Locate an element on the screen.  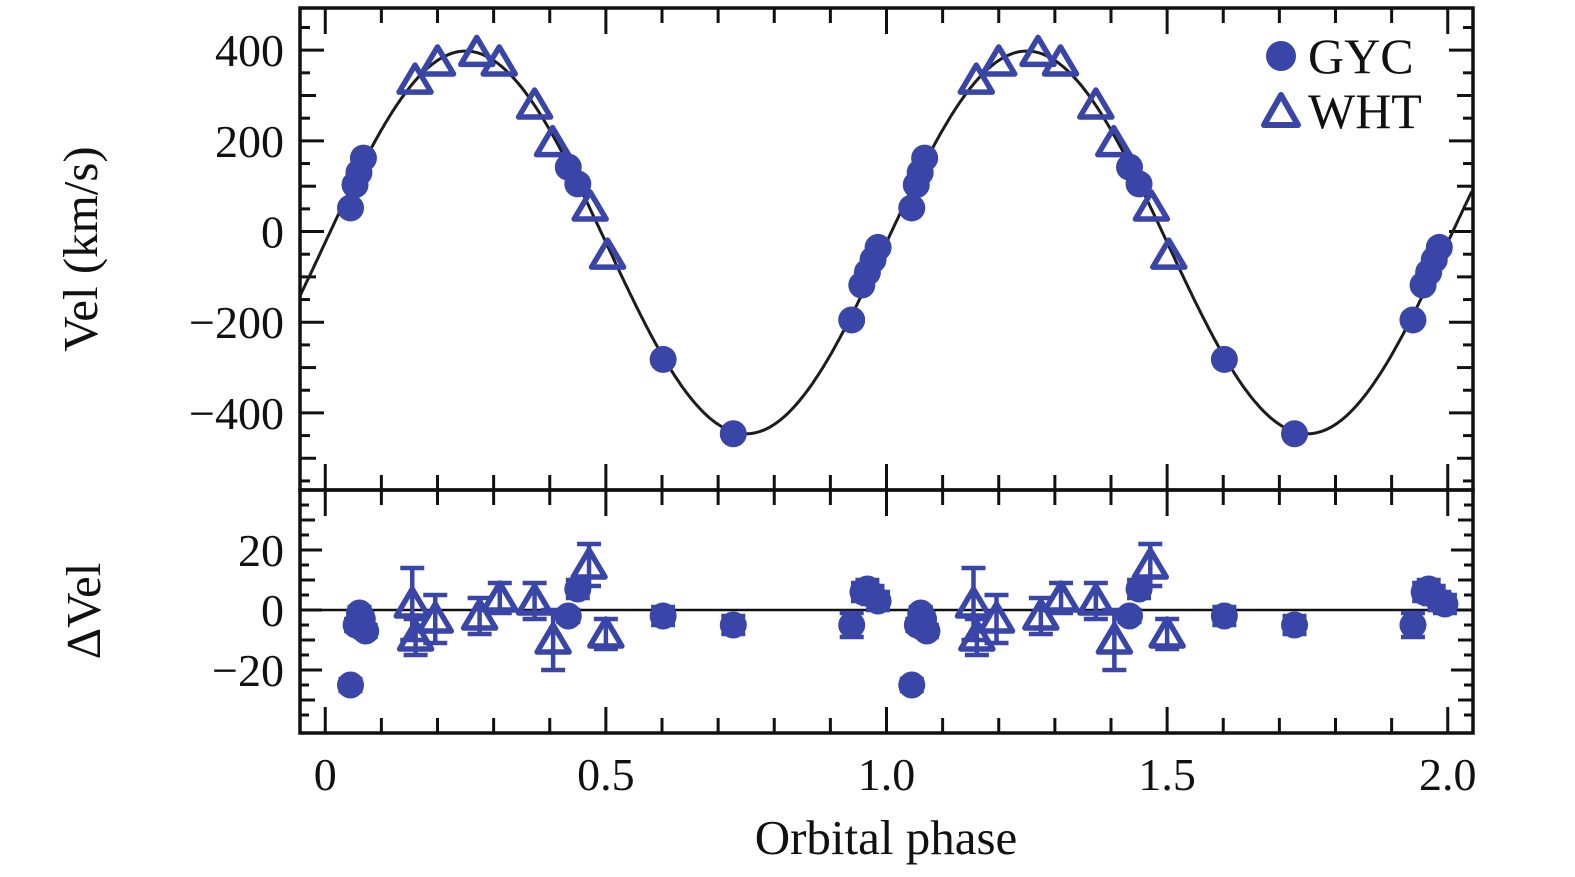
x-axis-label: Orbital phase is located at coordinates (886, 837).